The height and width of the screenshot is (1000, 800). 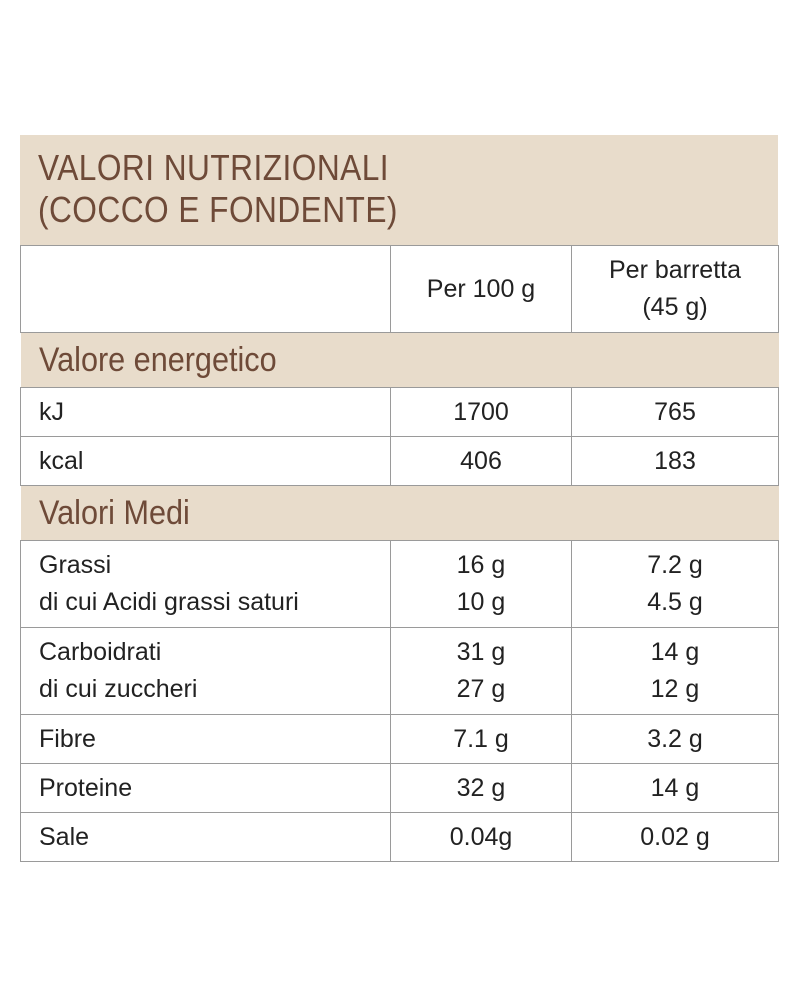 I want to click on cell-text: 16 g, so click(x=481, y=565).